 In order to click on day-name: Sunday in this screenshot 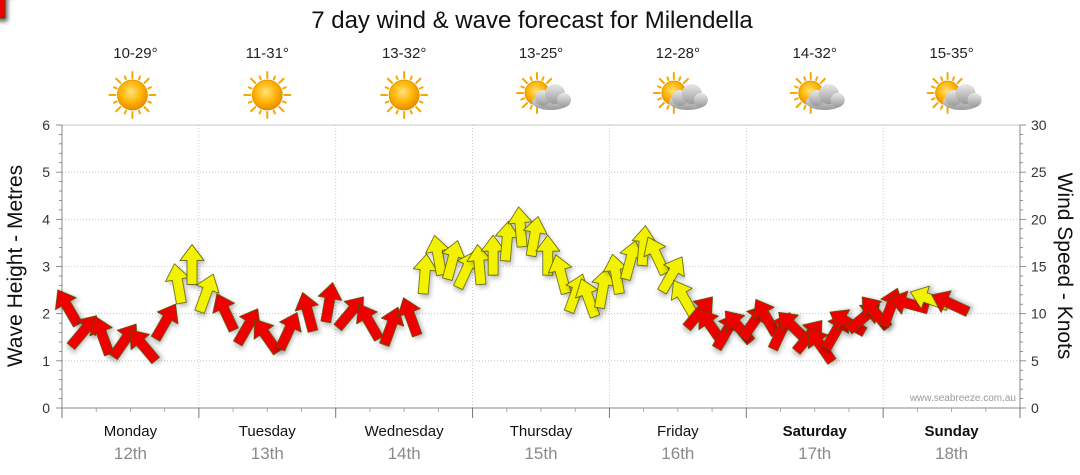, I will do `click(951, 431)`.